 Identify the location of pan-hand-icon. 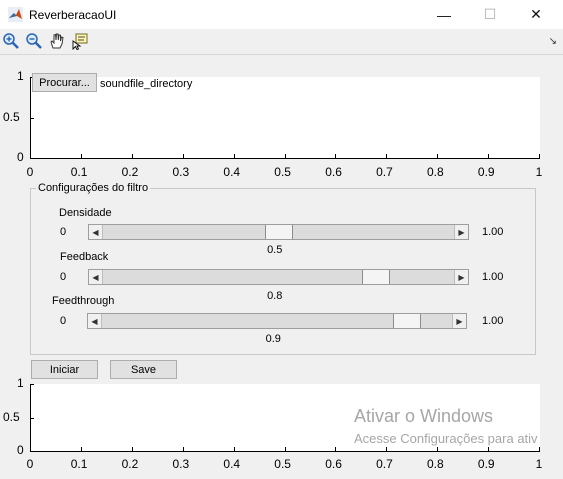
(57, 41).